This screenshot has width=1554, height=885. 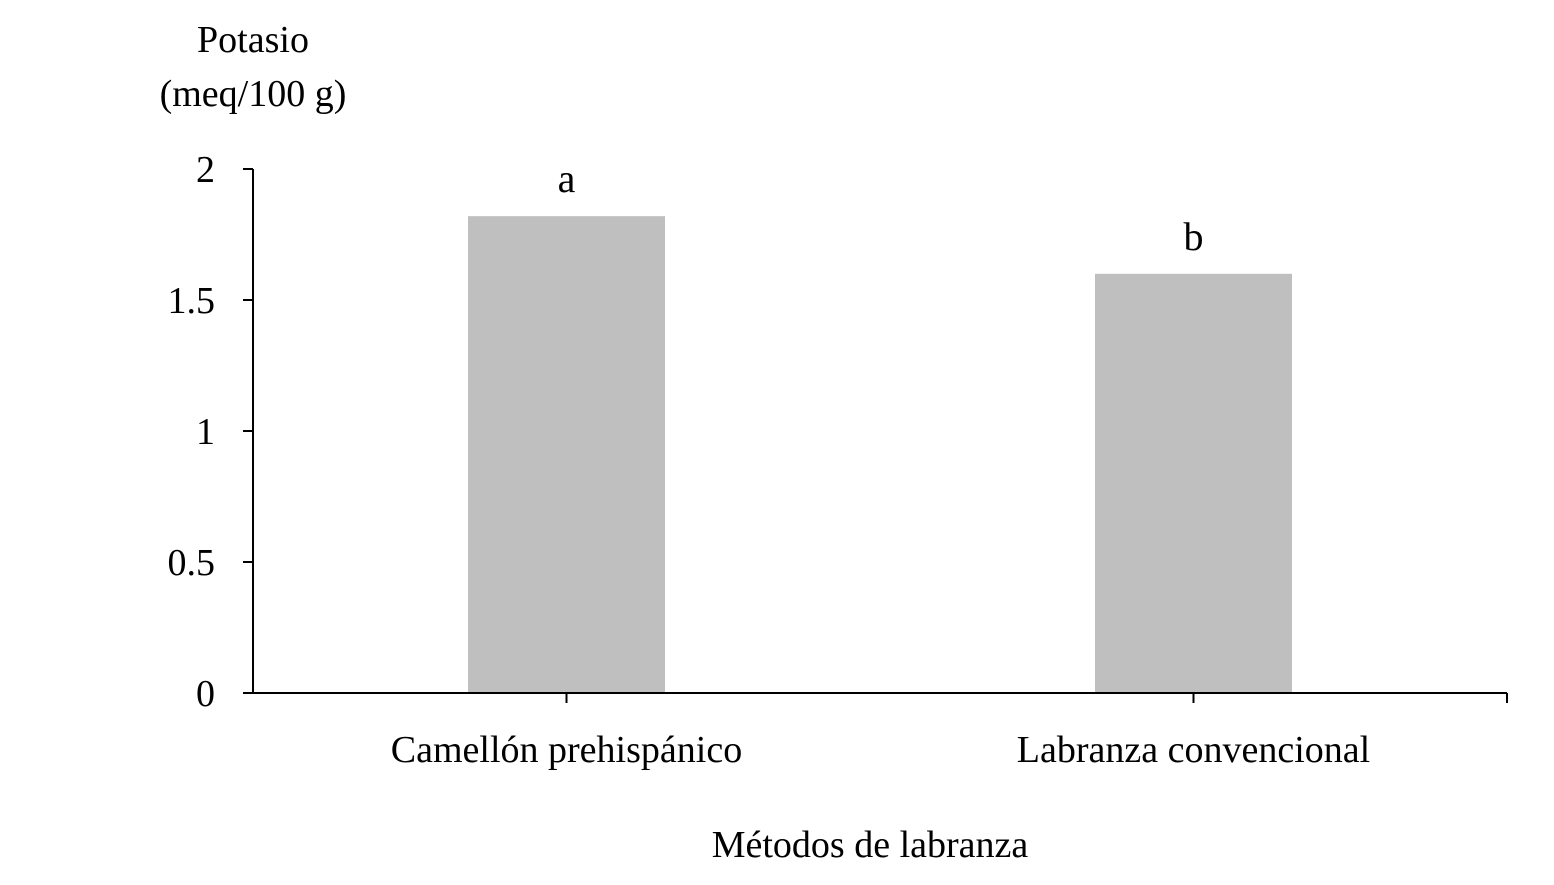 I want to click on bar-label-0: a, so click(x=567, y=178).